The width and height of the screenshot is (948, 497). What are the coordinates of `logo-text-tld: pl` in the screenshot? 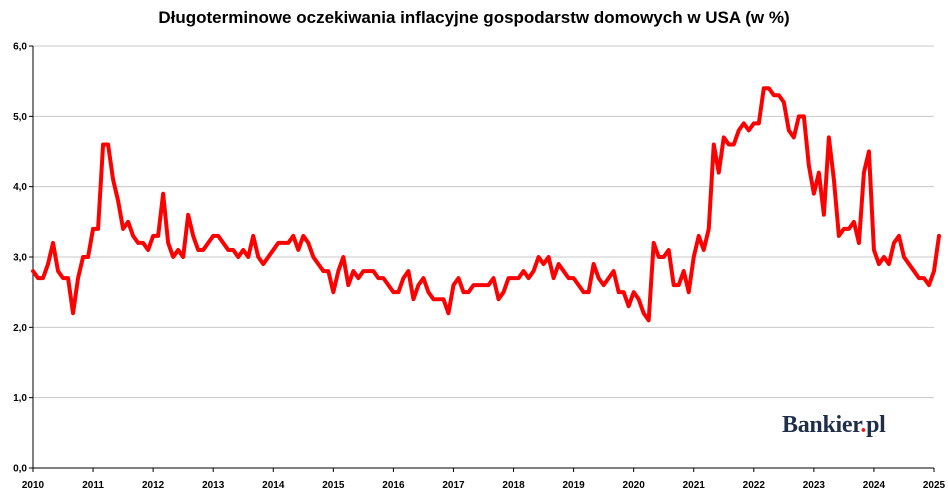 It's located at (876, 425).